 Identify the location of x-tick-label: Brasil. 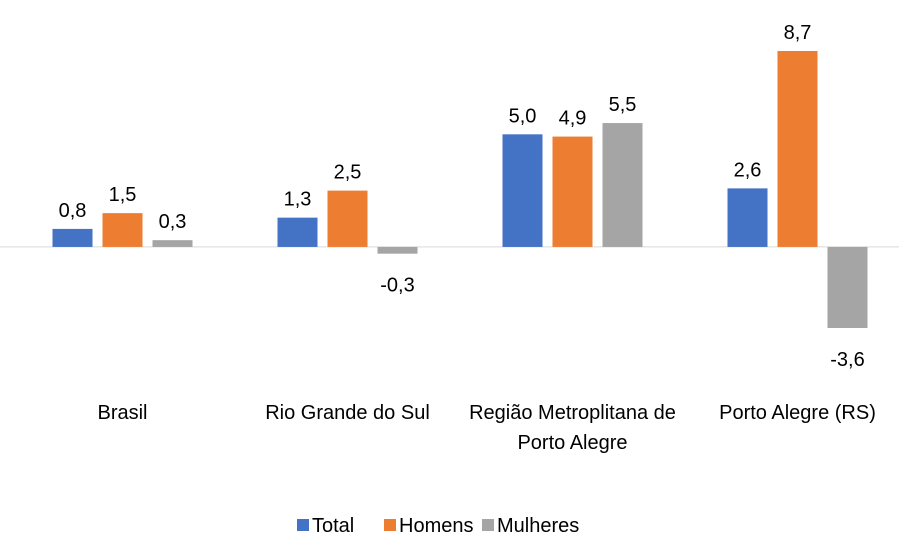
(122, 413).